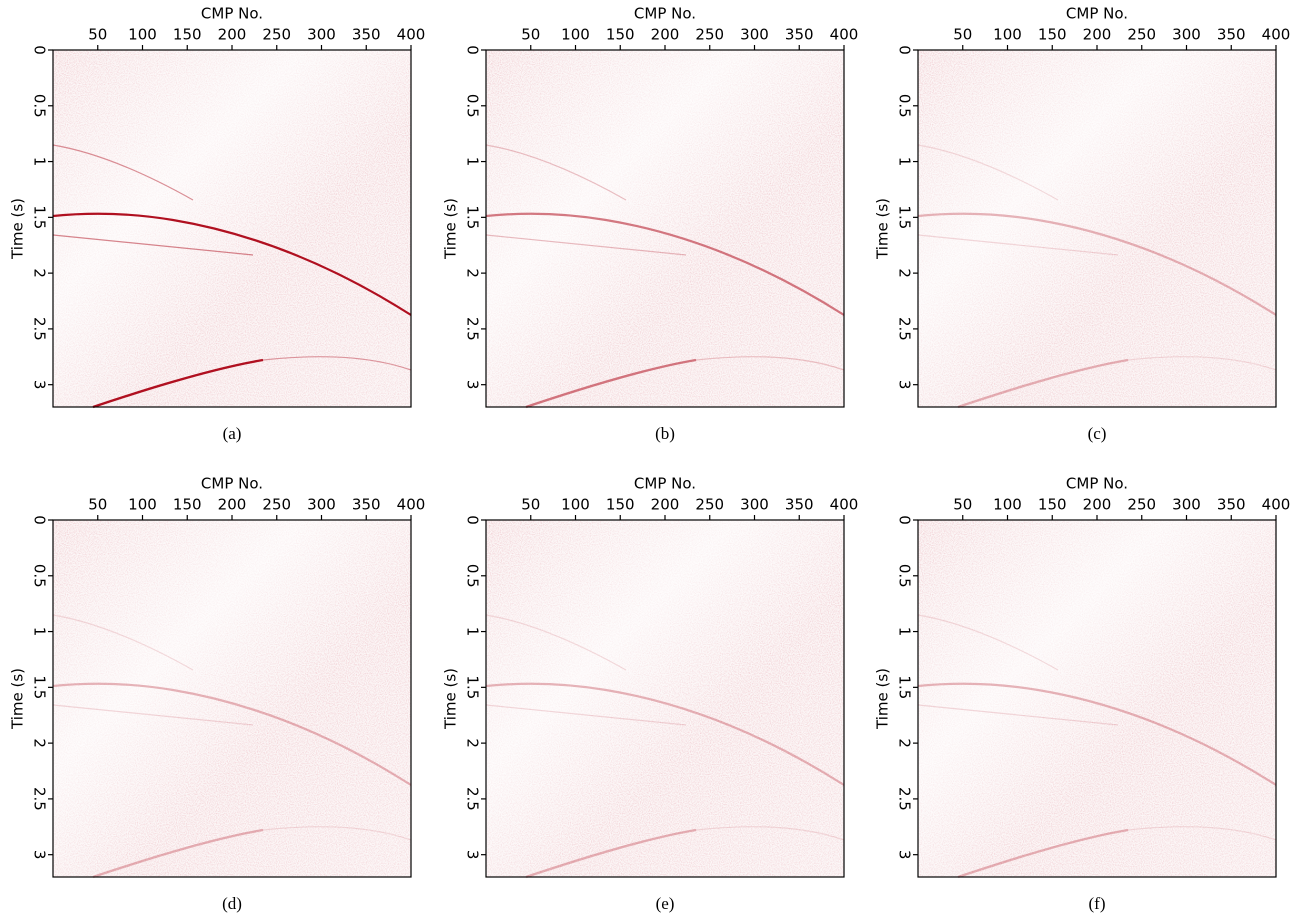 The height and width of the screenshot is (917, 1307). What do you see at coordinates (1097, 433) in the screenshot?
I see `panel-caption: (c)` at bounding box center [1097, 433].